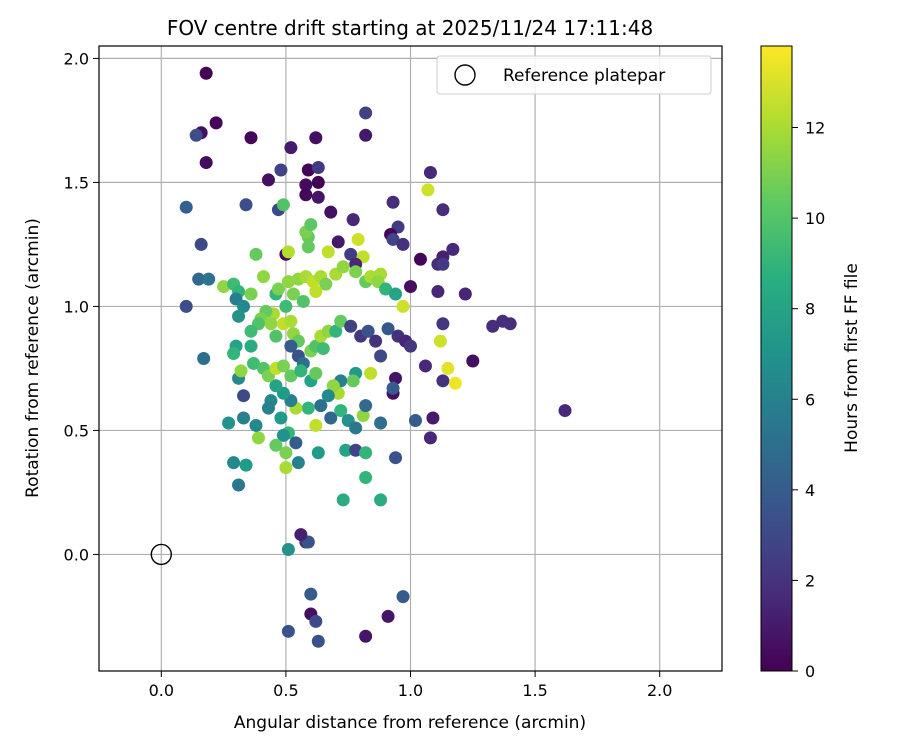  What do you see at coordinates (410, 723) in the screenshot?
I see `x-axis-label: Angular distance from reference (arcmin)` at bounding box center [410, 723].